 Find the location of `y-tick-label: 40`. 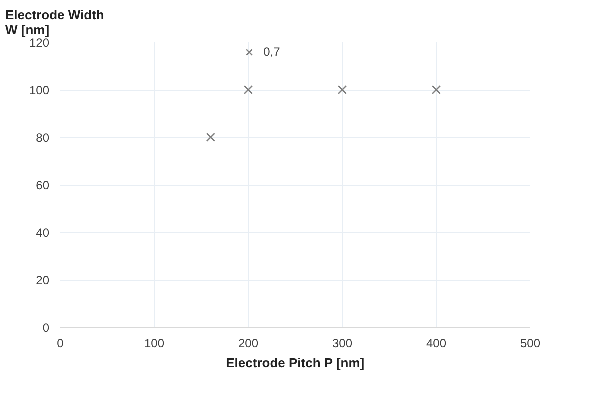

y-tick-label: 40 is located at coordinates (43, 233).